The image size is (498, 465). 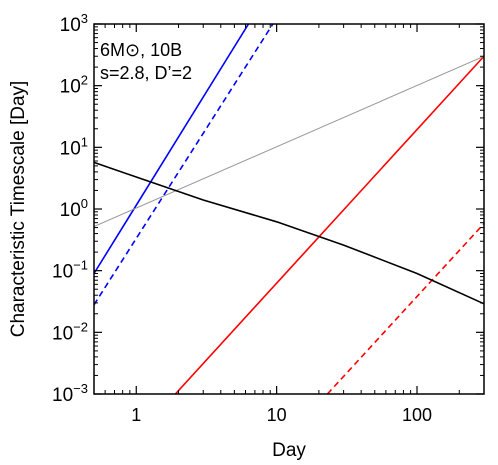 What do you see at coordinates (74, 85) in the screenshot?
I see `y-tick-label: 10²` at bounding box center [74, 85].